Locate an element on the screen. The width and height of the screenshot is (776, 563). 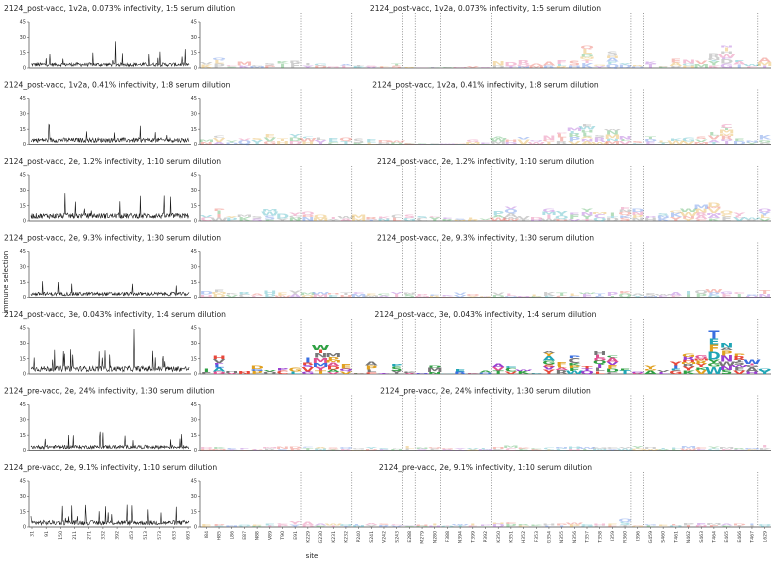
logo-letter: D is located at coordinates (308, 525).